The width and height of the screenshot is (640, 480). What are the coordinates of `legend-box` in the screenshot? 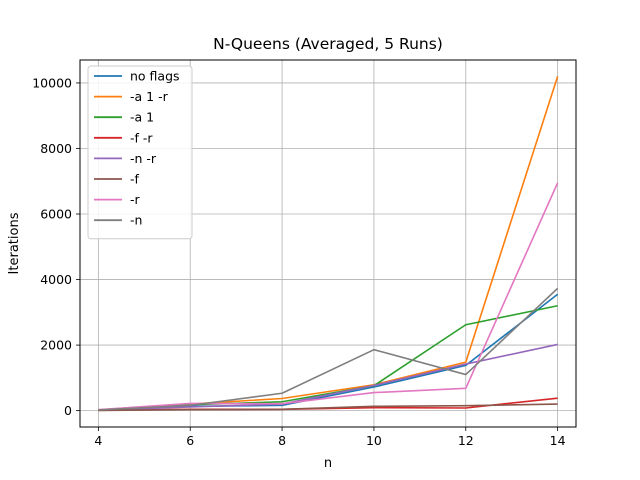 It's located at (140, 152).